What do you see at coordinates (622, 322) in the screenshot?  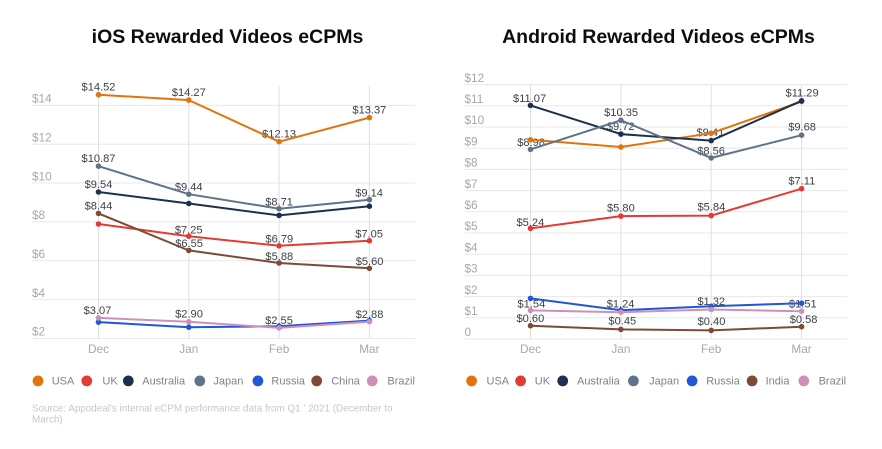 I see `svg-text: $0.45` at bounding box center [622, 322].